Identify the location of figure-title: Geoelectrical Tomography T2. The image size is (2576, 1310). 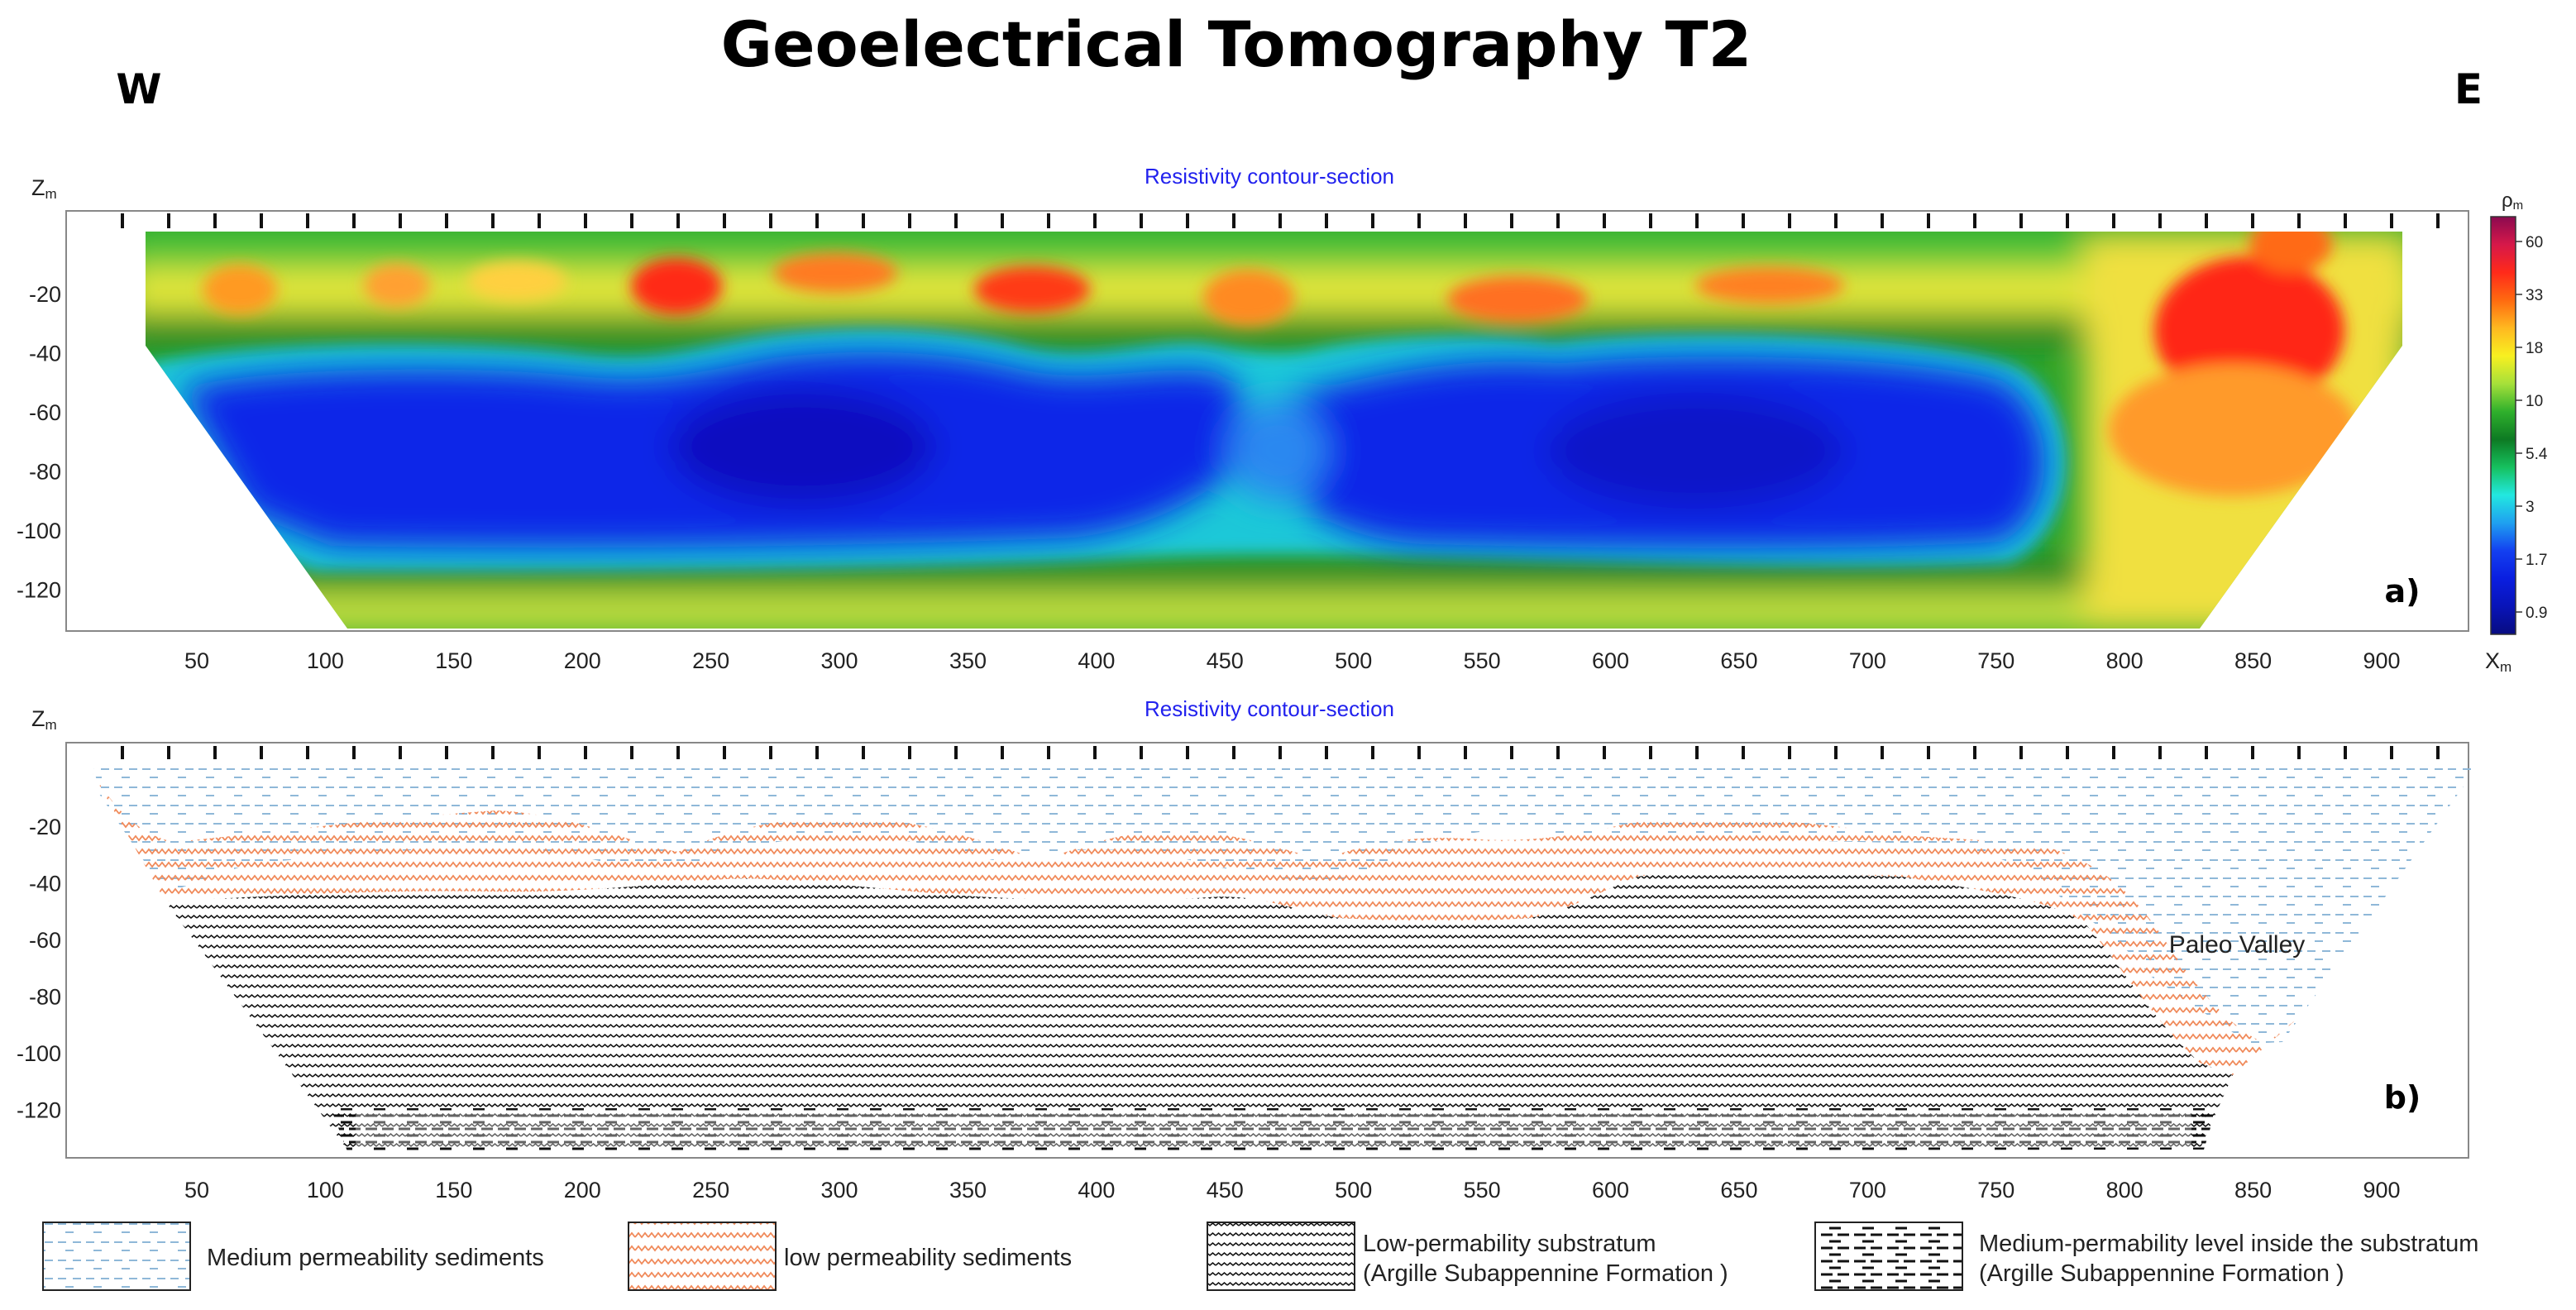
(1236, 44).